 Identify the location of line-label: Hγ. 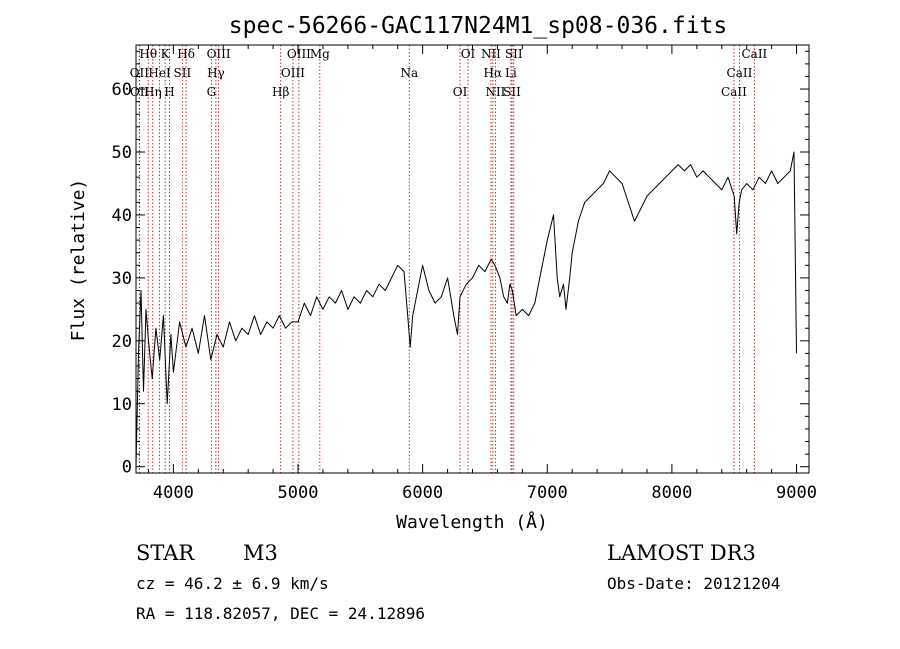
(216, 73).